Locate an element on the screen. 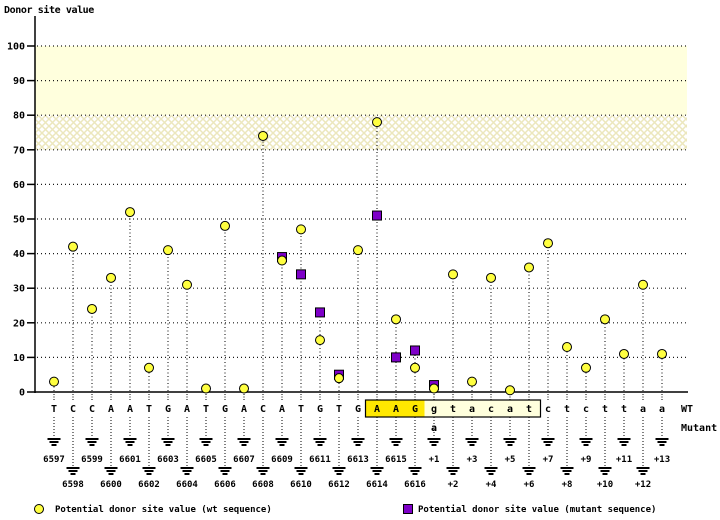 Image resolution: width=720 pixels, height=520 pixels. splice-site-highlight-box is located at coordinates (453, 408).